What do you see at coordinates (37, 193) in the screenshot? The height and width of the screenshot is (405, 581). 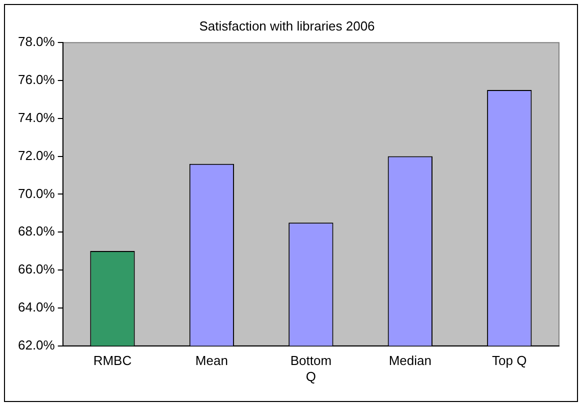 I see `y-tick-label: 70.0%` at bounding box center [37, 193].